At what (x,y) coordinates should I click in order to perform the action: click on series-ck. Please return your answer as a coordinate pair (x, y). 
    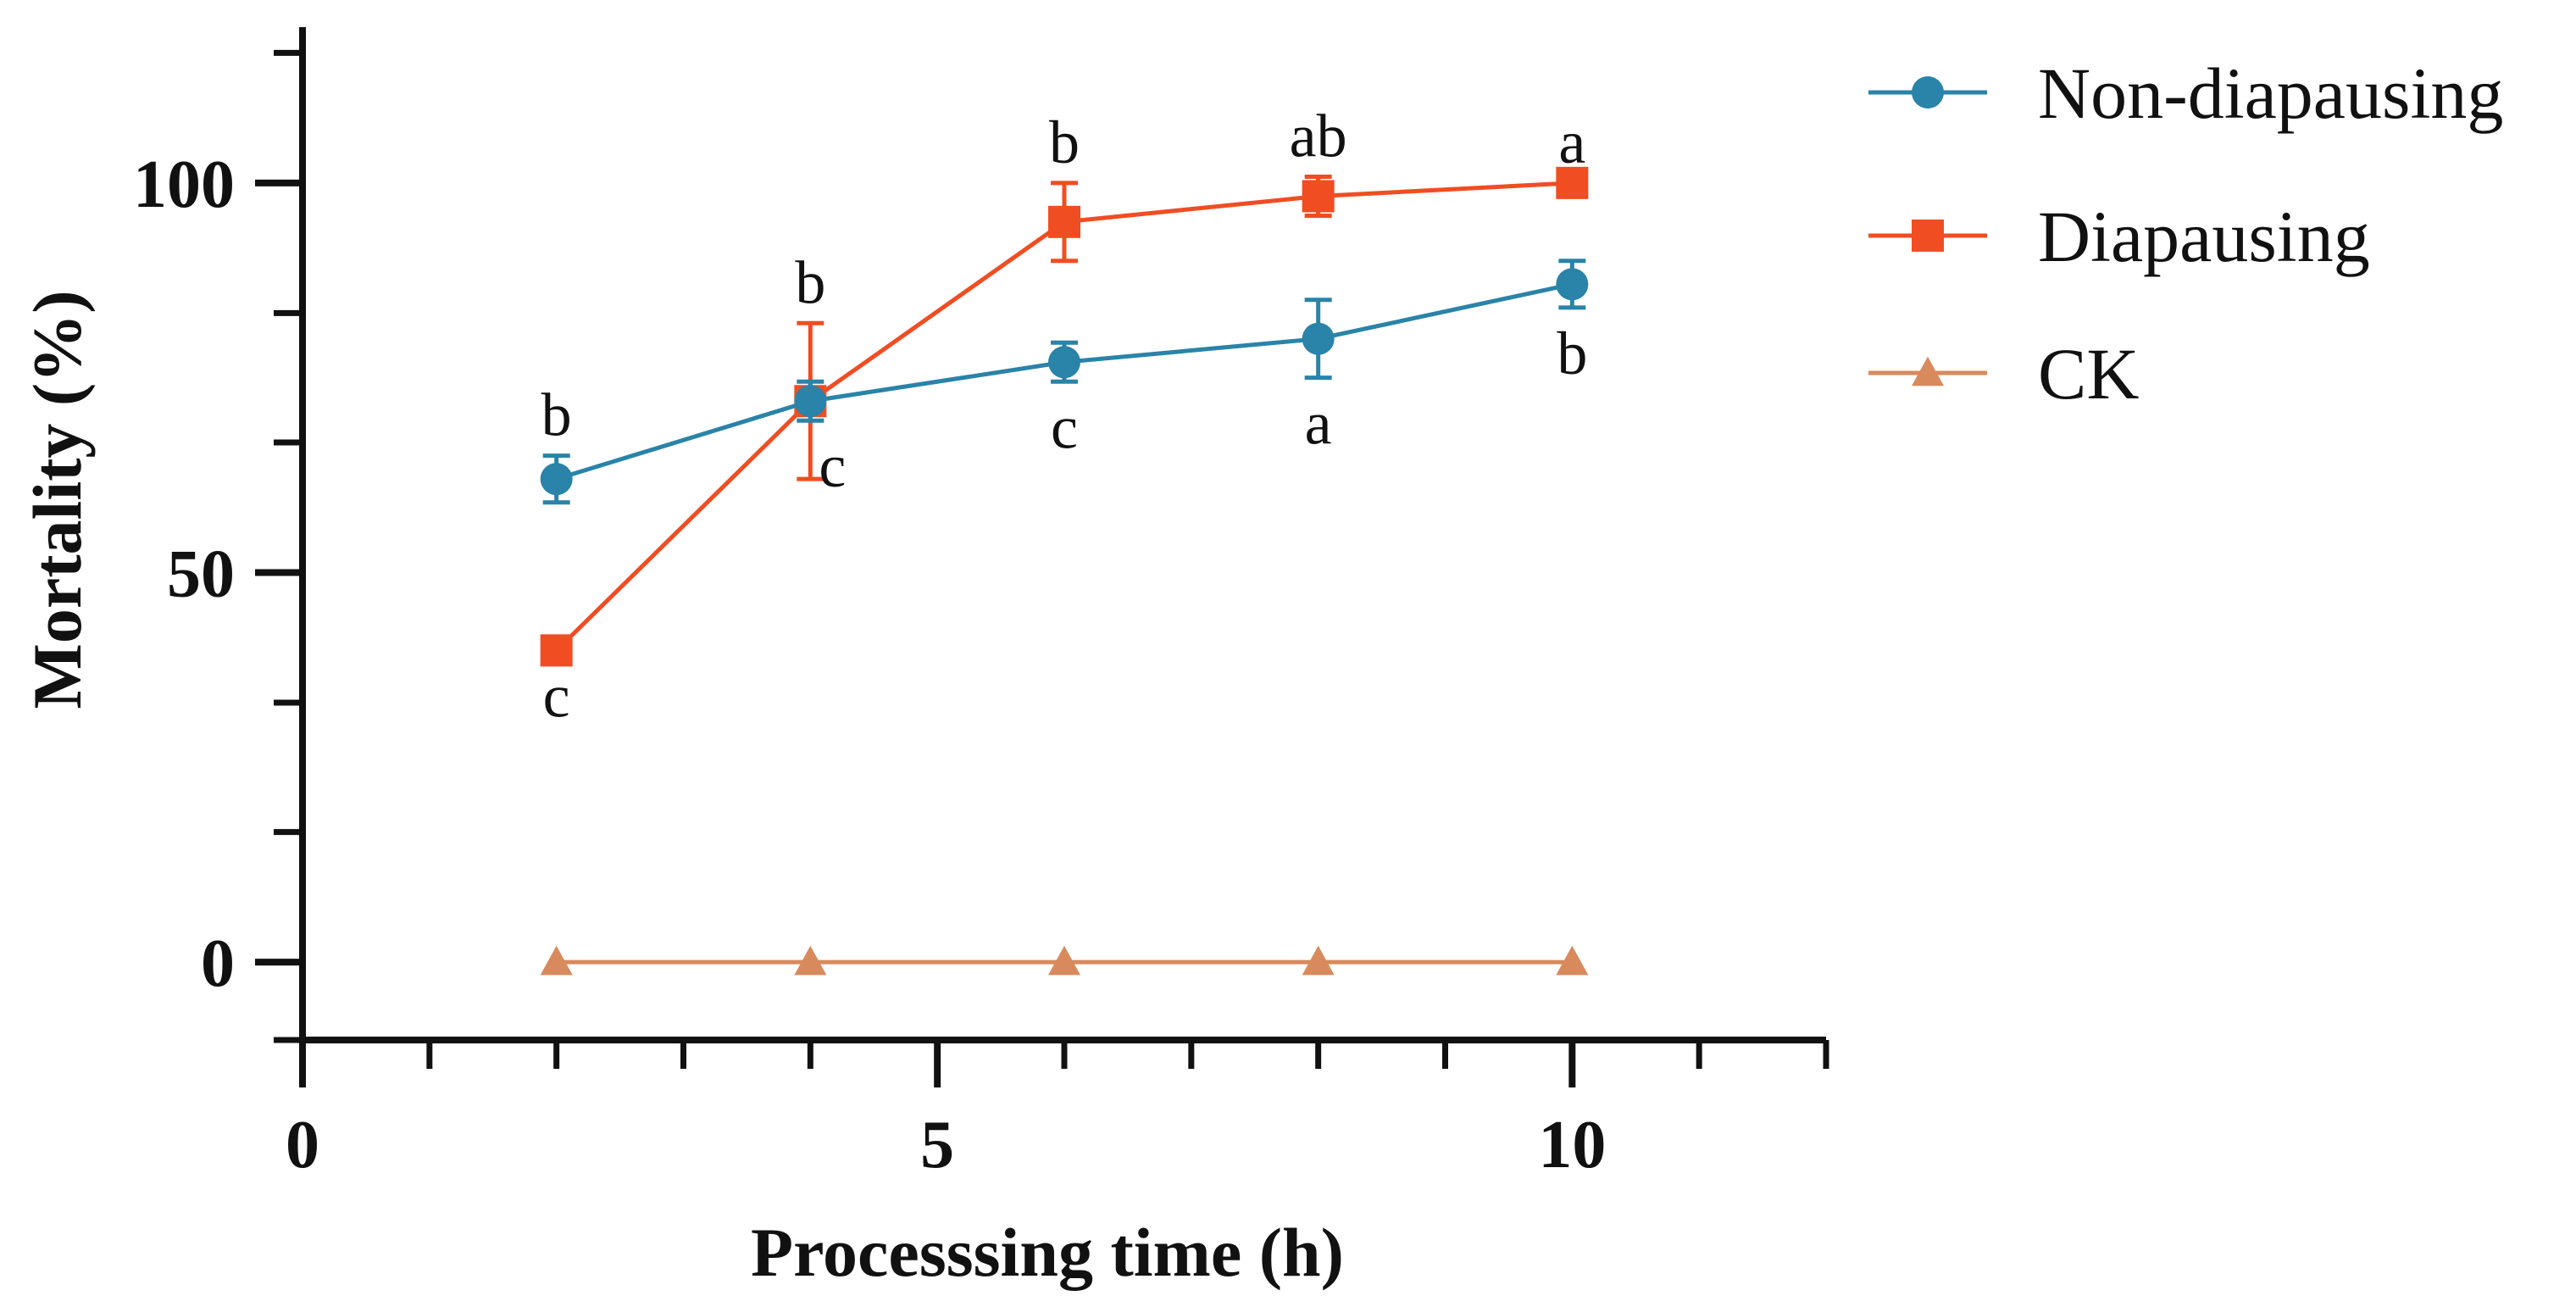
    Looking at the image, I should click on (1064, 960).